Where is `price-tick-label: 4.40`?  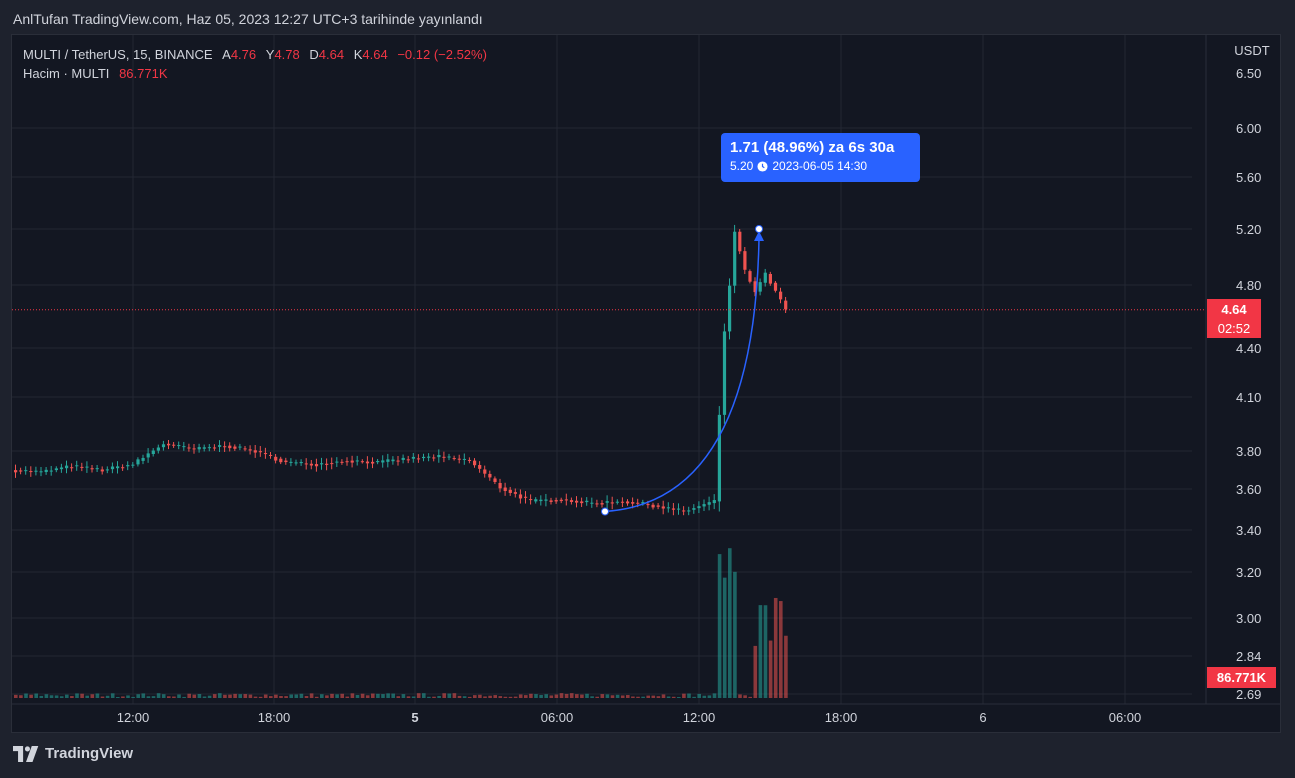 price-tick-label: 4.40 is located at coordinates (1248, 348).